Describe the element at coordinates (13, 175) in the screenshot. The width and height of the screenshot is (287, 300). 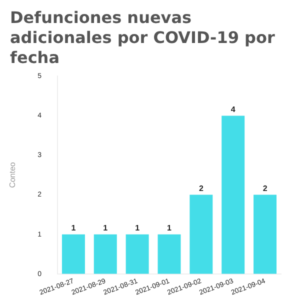
I see `y-axis-title: Conteo` at that location.